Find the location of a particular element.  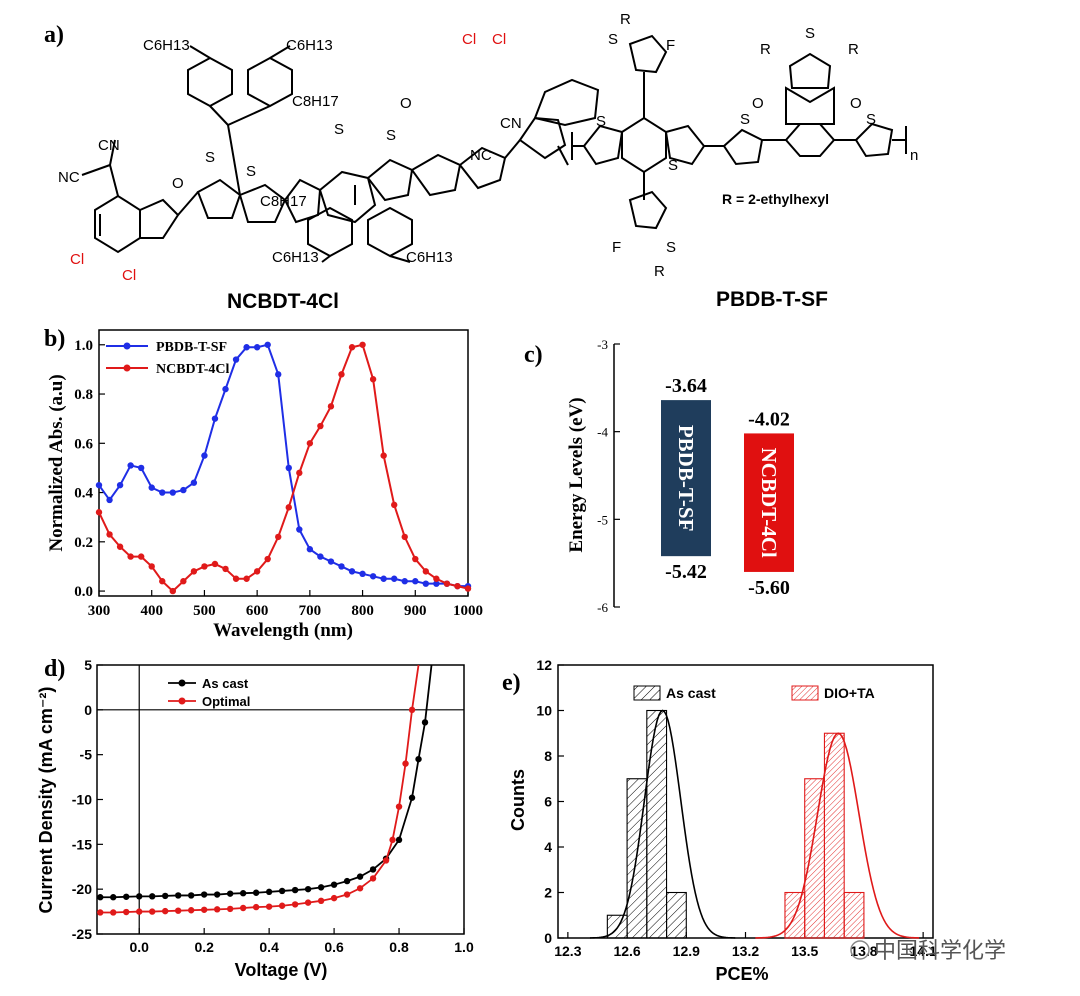

panel-label-c: c) is located at coordinates (533, 355).